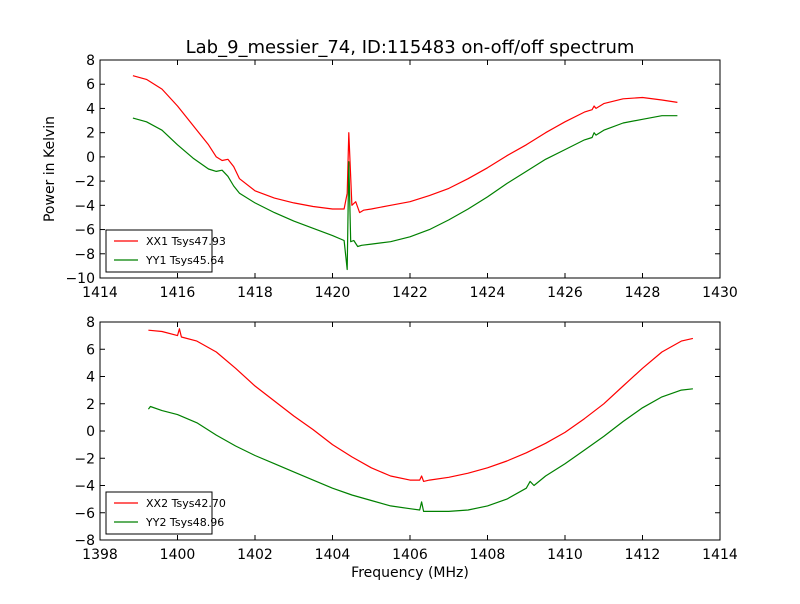  Describe the element at coordinates (178, 555) in the screenshot. I see `x-tick-label: 1400` at that location.